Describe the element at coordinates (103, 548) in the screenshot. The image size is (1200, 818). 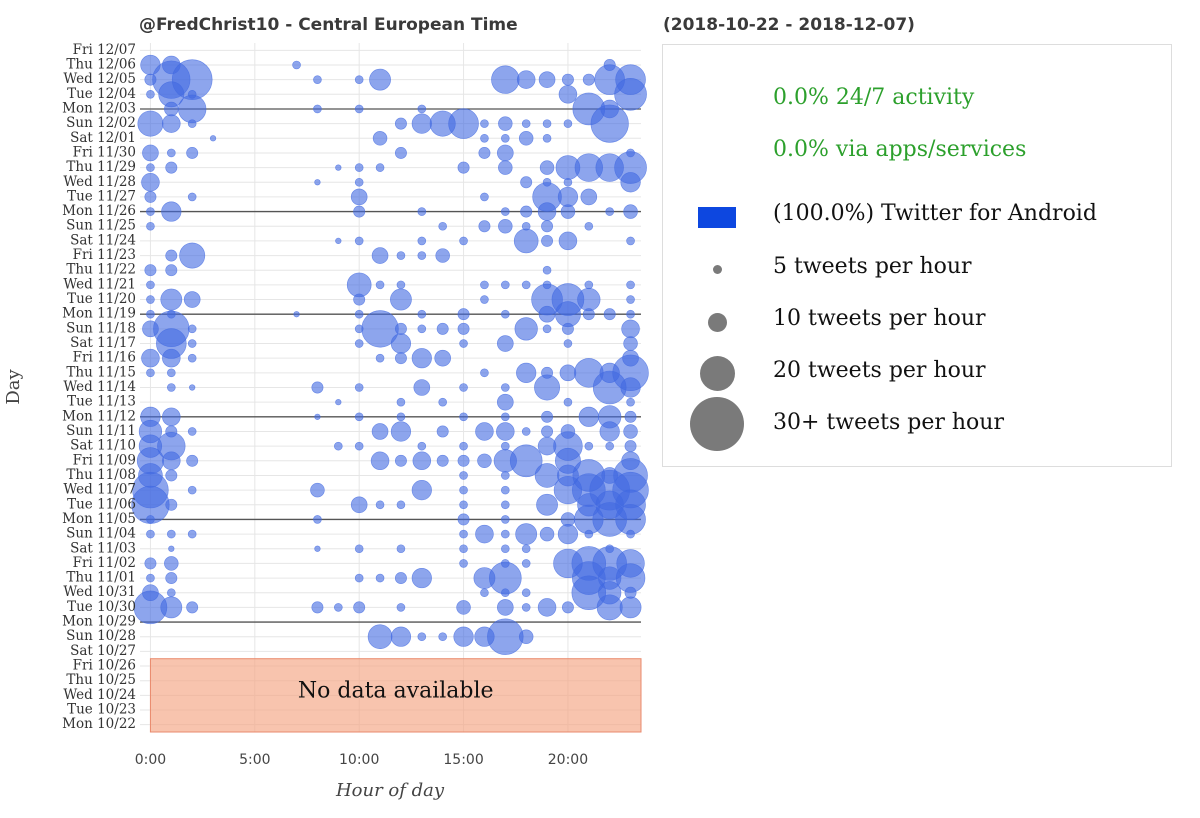
I see `y-tick-label: Sat 11/03` at that location.